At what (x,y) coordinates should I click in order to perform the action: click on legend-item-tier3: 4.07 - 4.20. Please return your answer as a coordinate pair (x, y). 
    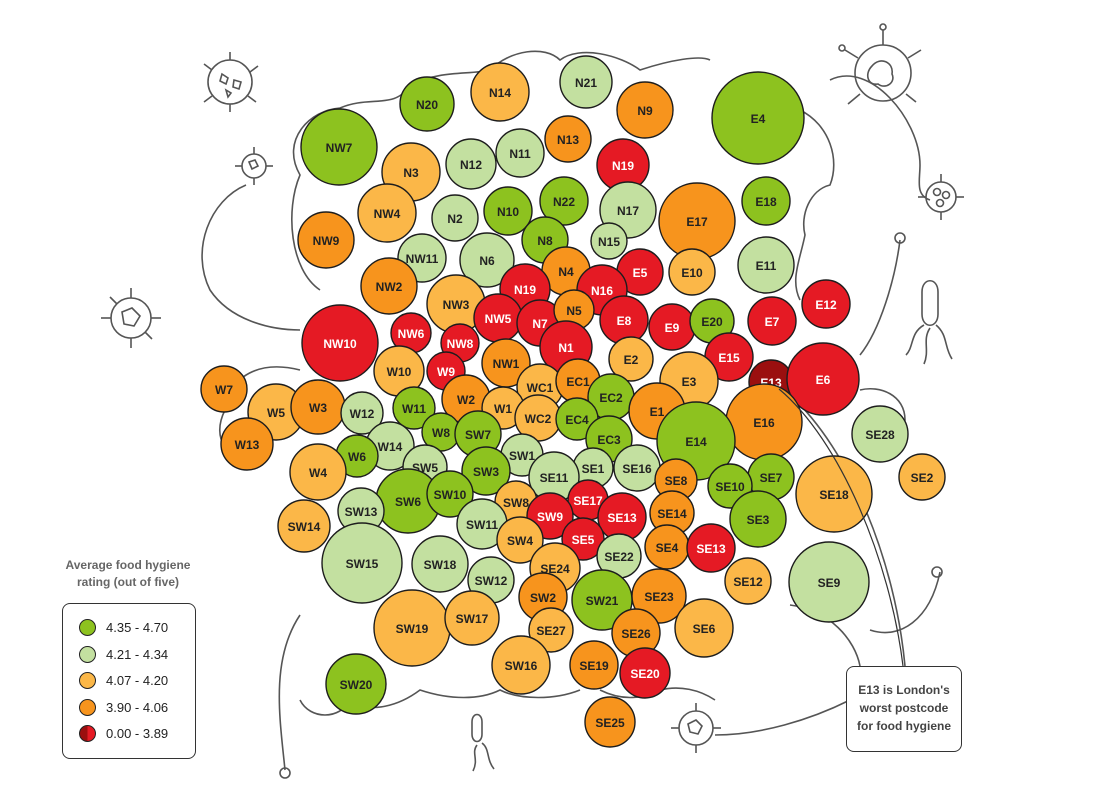
    Looking at the image, I should click on (123, 680).